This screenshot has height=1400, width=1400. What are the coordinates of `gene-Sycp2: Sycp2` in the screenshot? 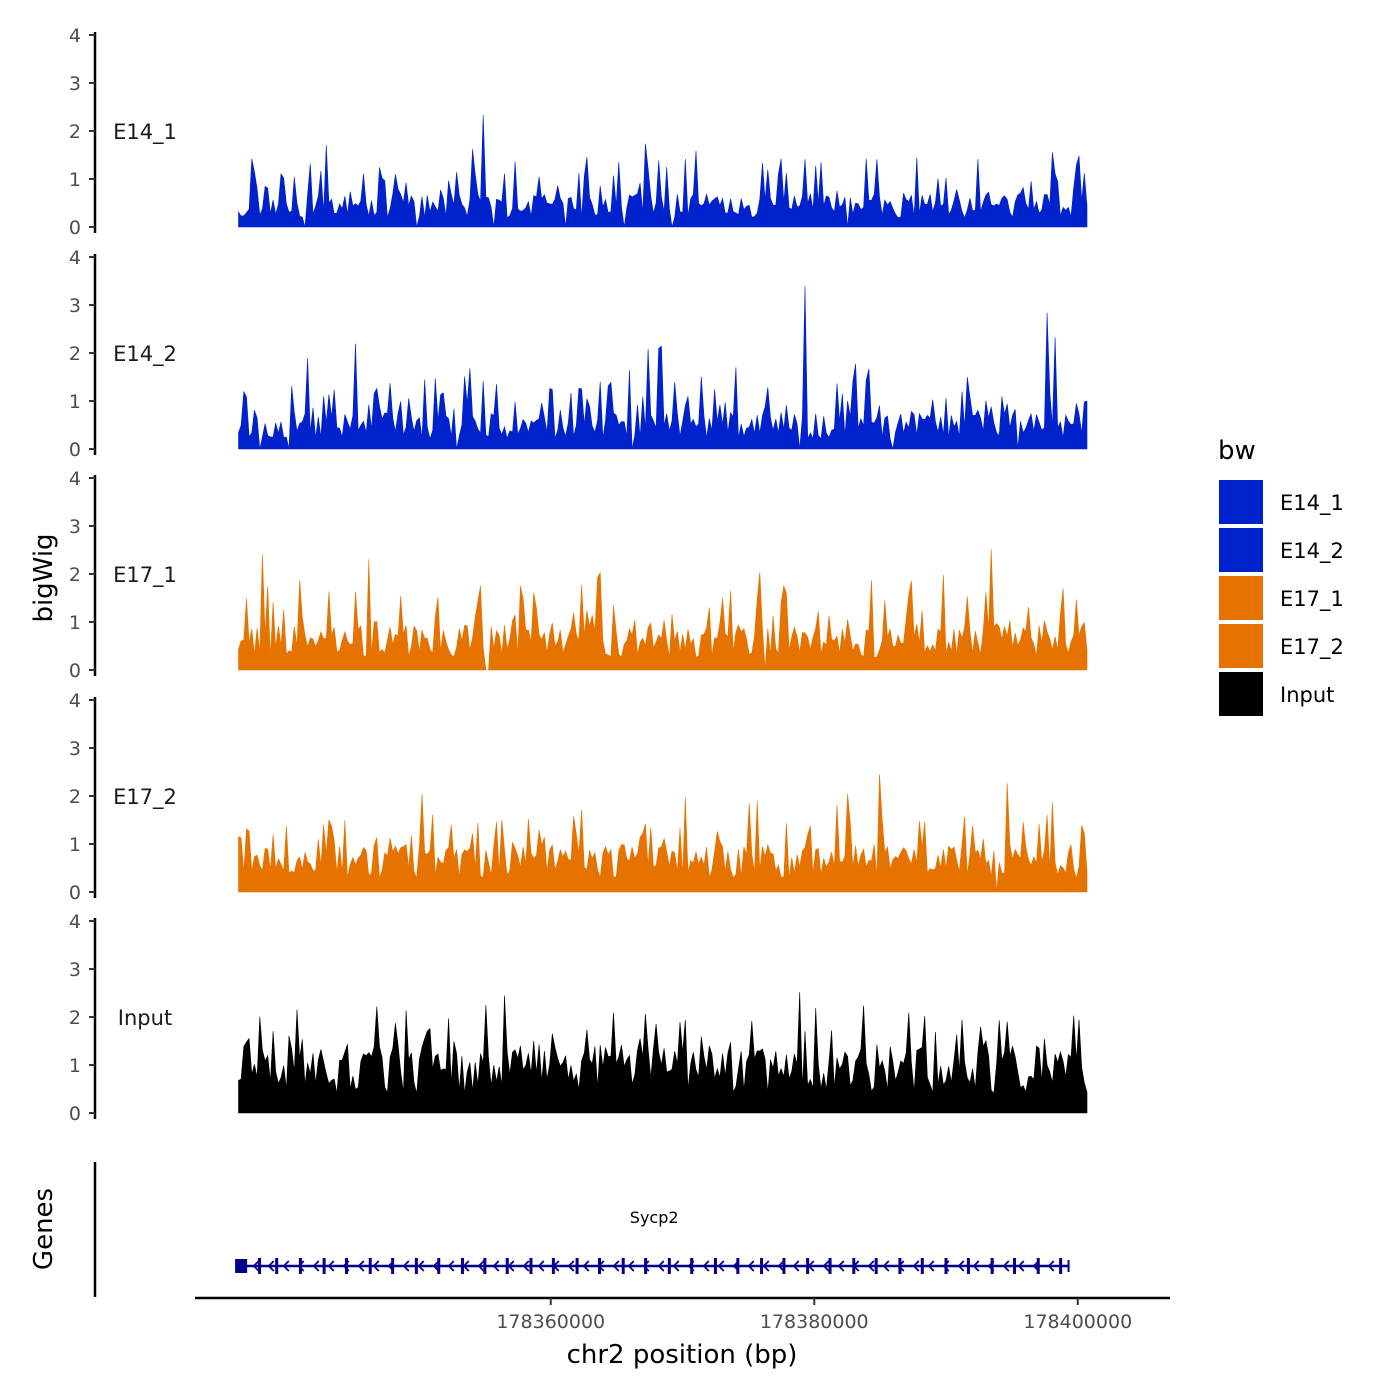 It's located at (652, 1241).